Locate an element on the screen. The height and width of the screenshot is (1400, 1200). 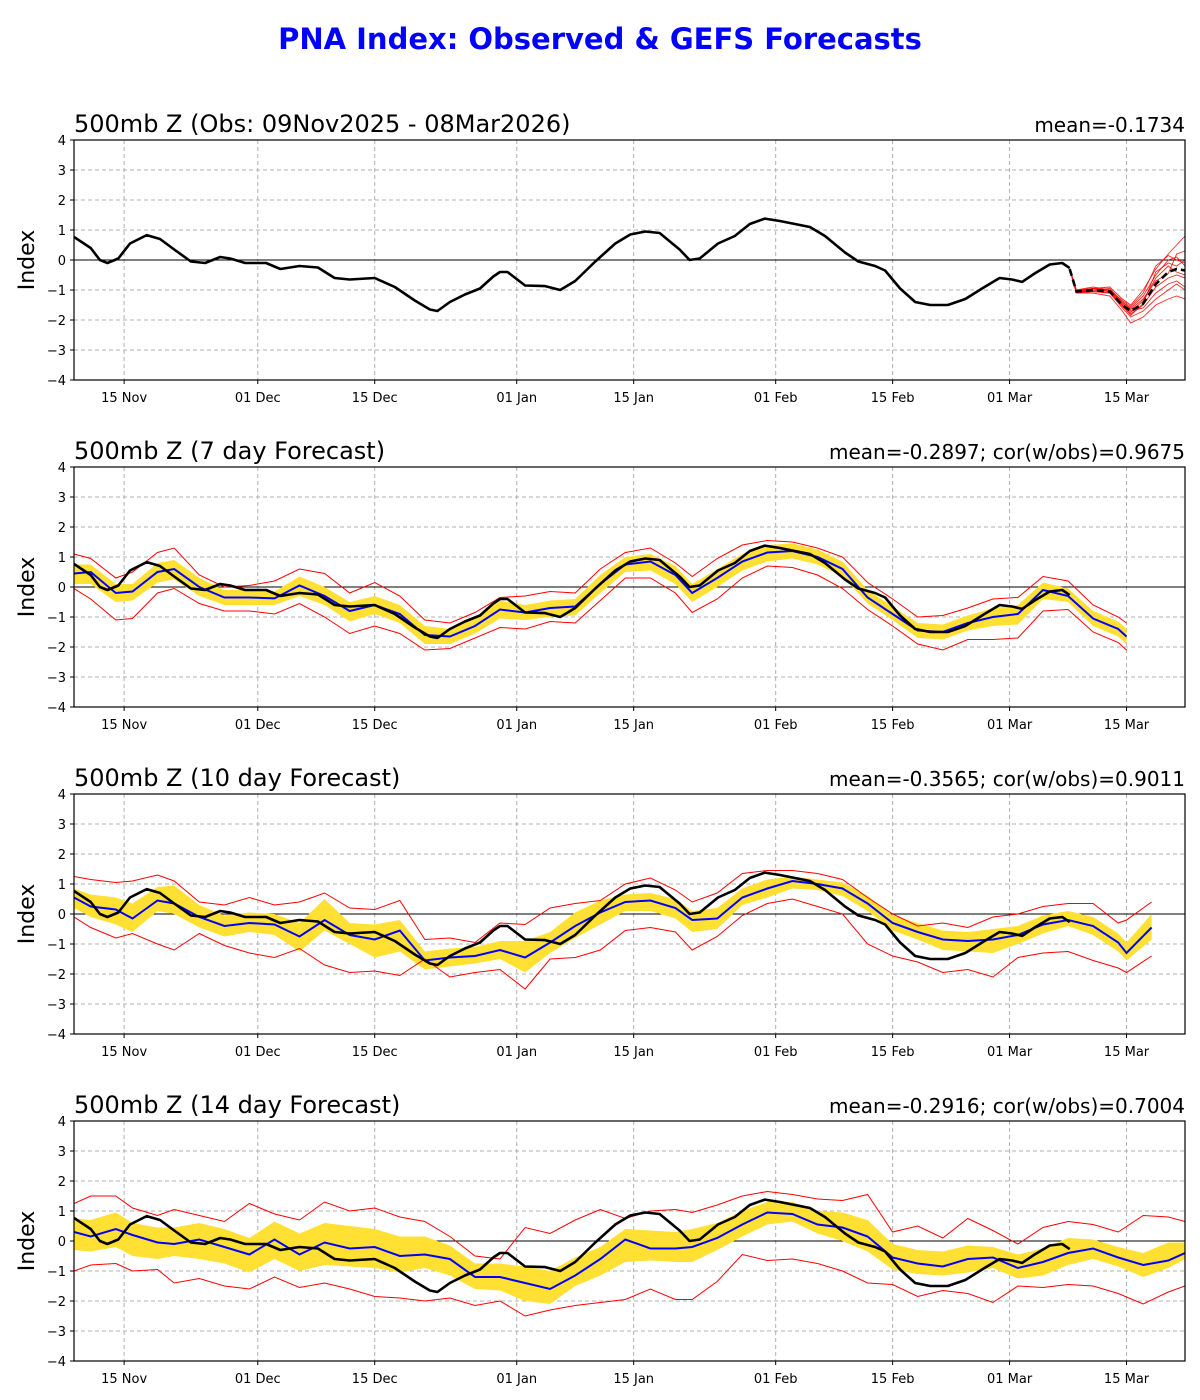
panel-title: 500mb Z (7 day Forecast) is located at coordinates (229, 451).